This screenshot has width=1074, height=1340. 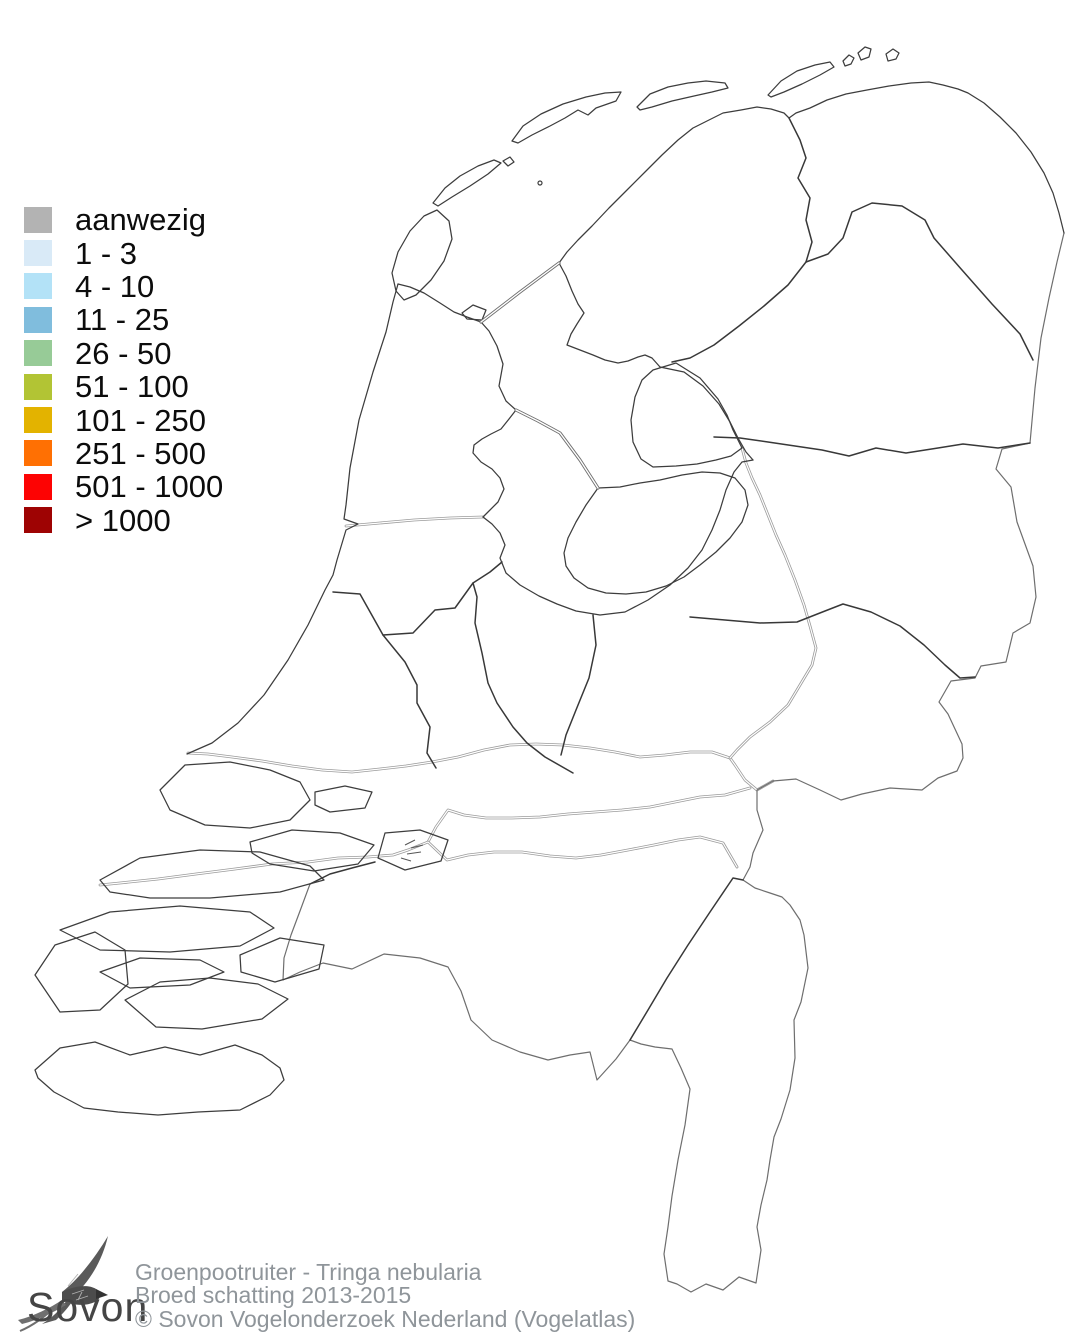 What do you see at coordinates (106, 253) in the screenshot?
I see `legend-label: 1 - 3` at bounding box center [106, 253].